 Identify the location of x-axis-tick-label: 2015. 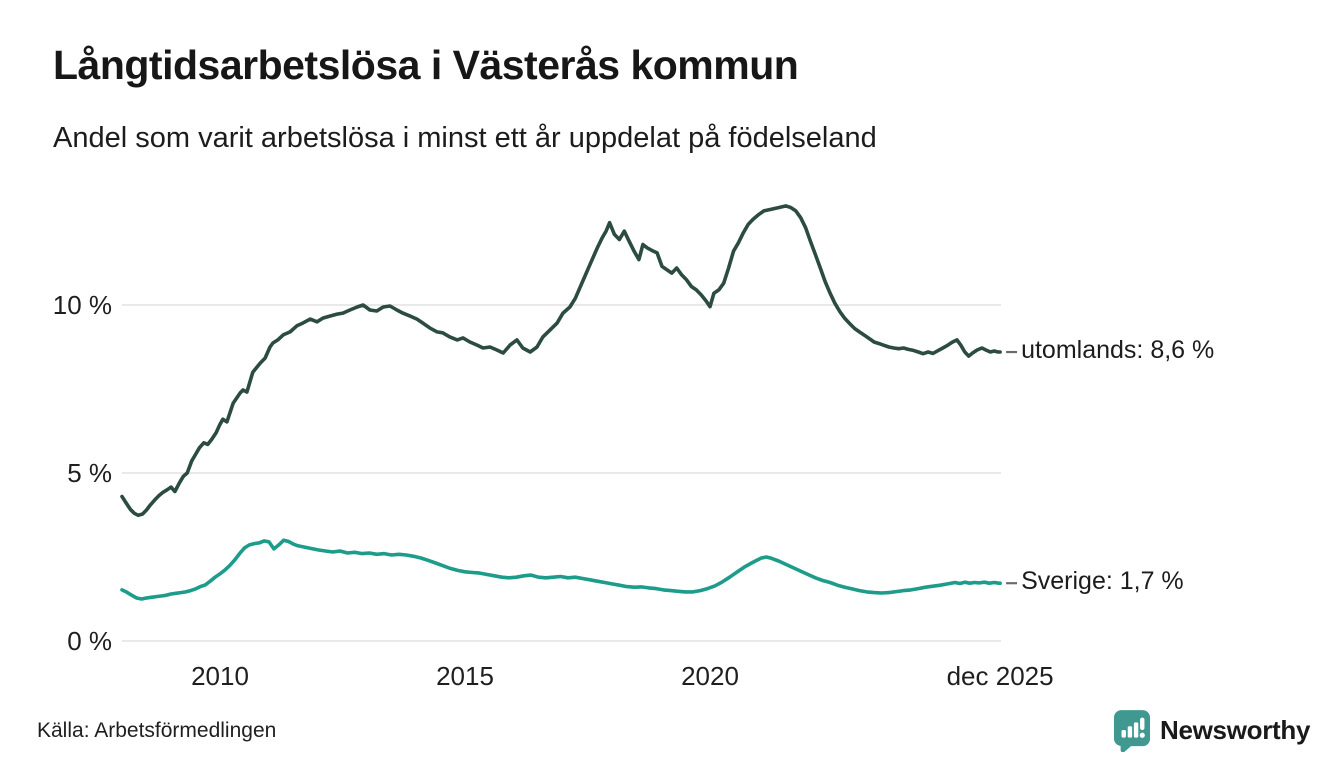
(465, 676).